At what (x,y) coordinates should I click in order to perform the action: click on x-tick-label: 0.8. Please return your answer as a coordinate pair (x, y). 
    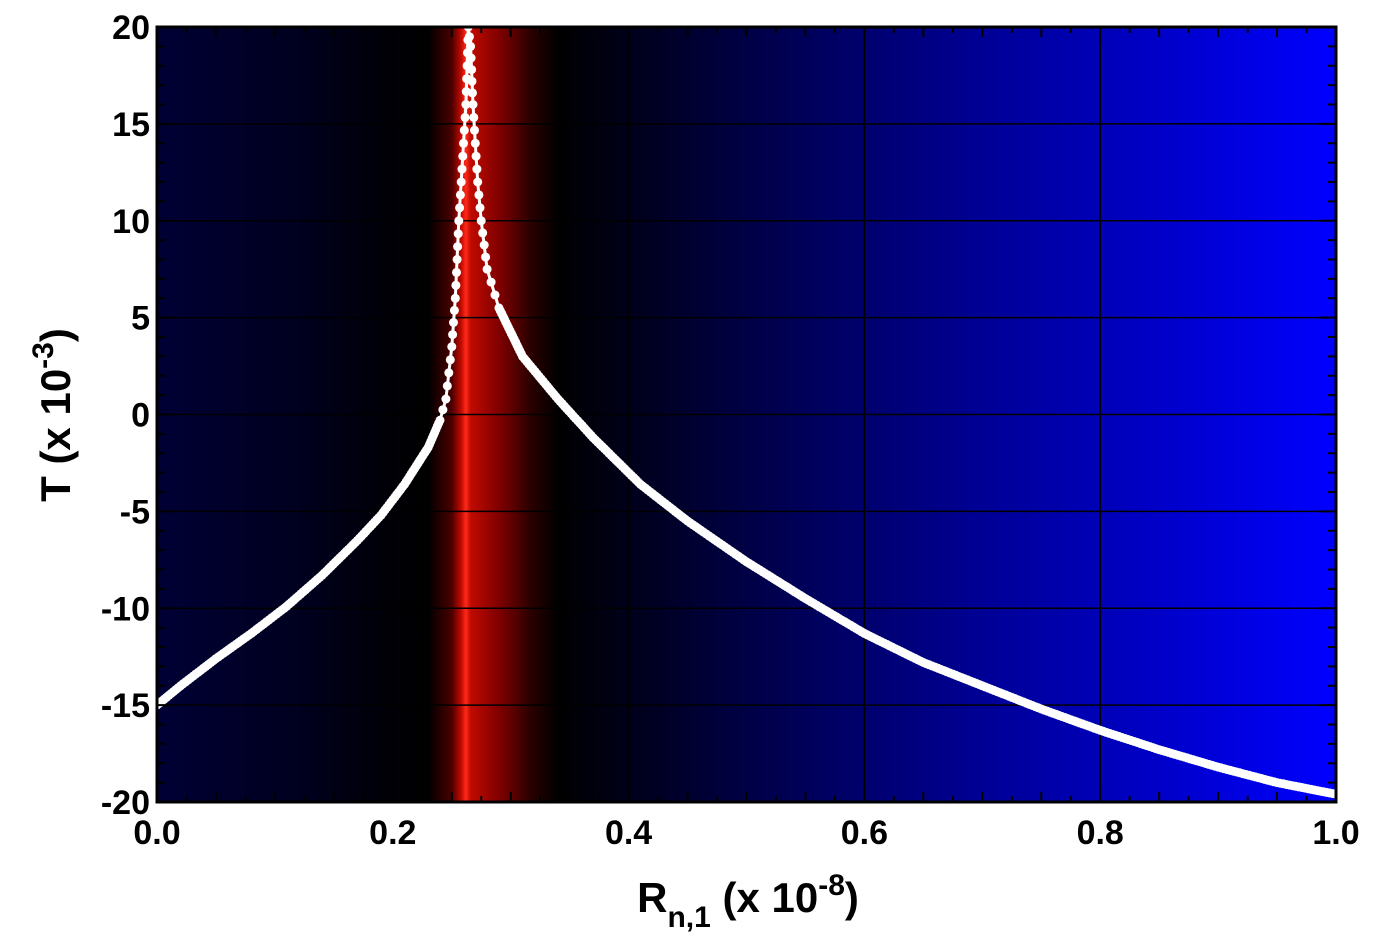
    Looking at the image, I should click on (1100, 833).